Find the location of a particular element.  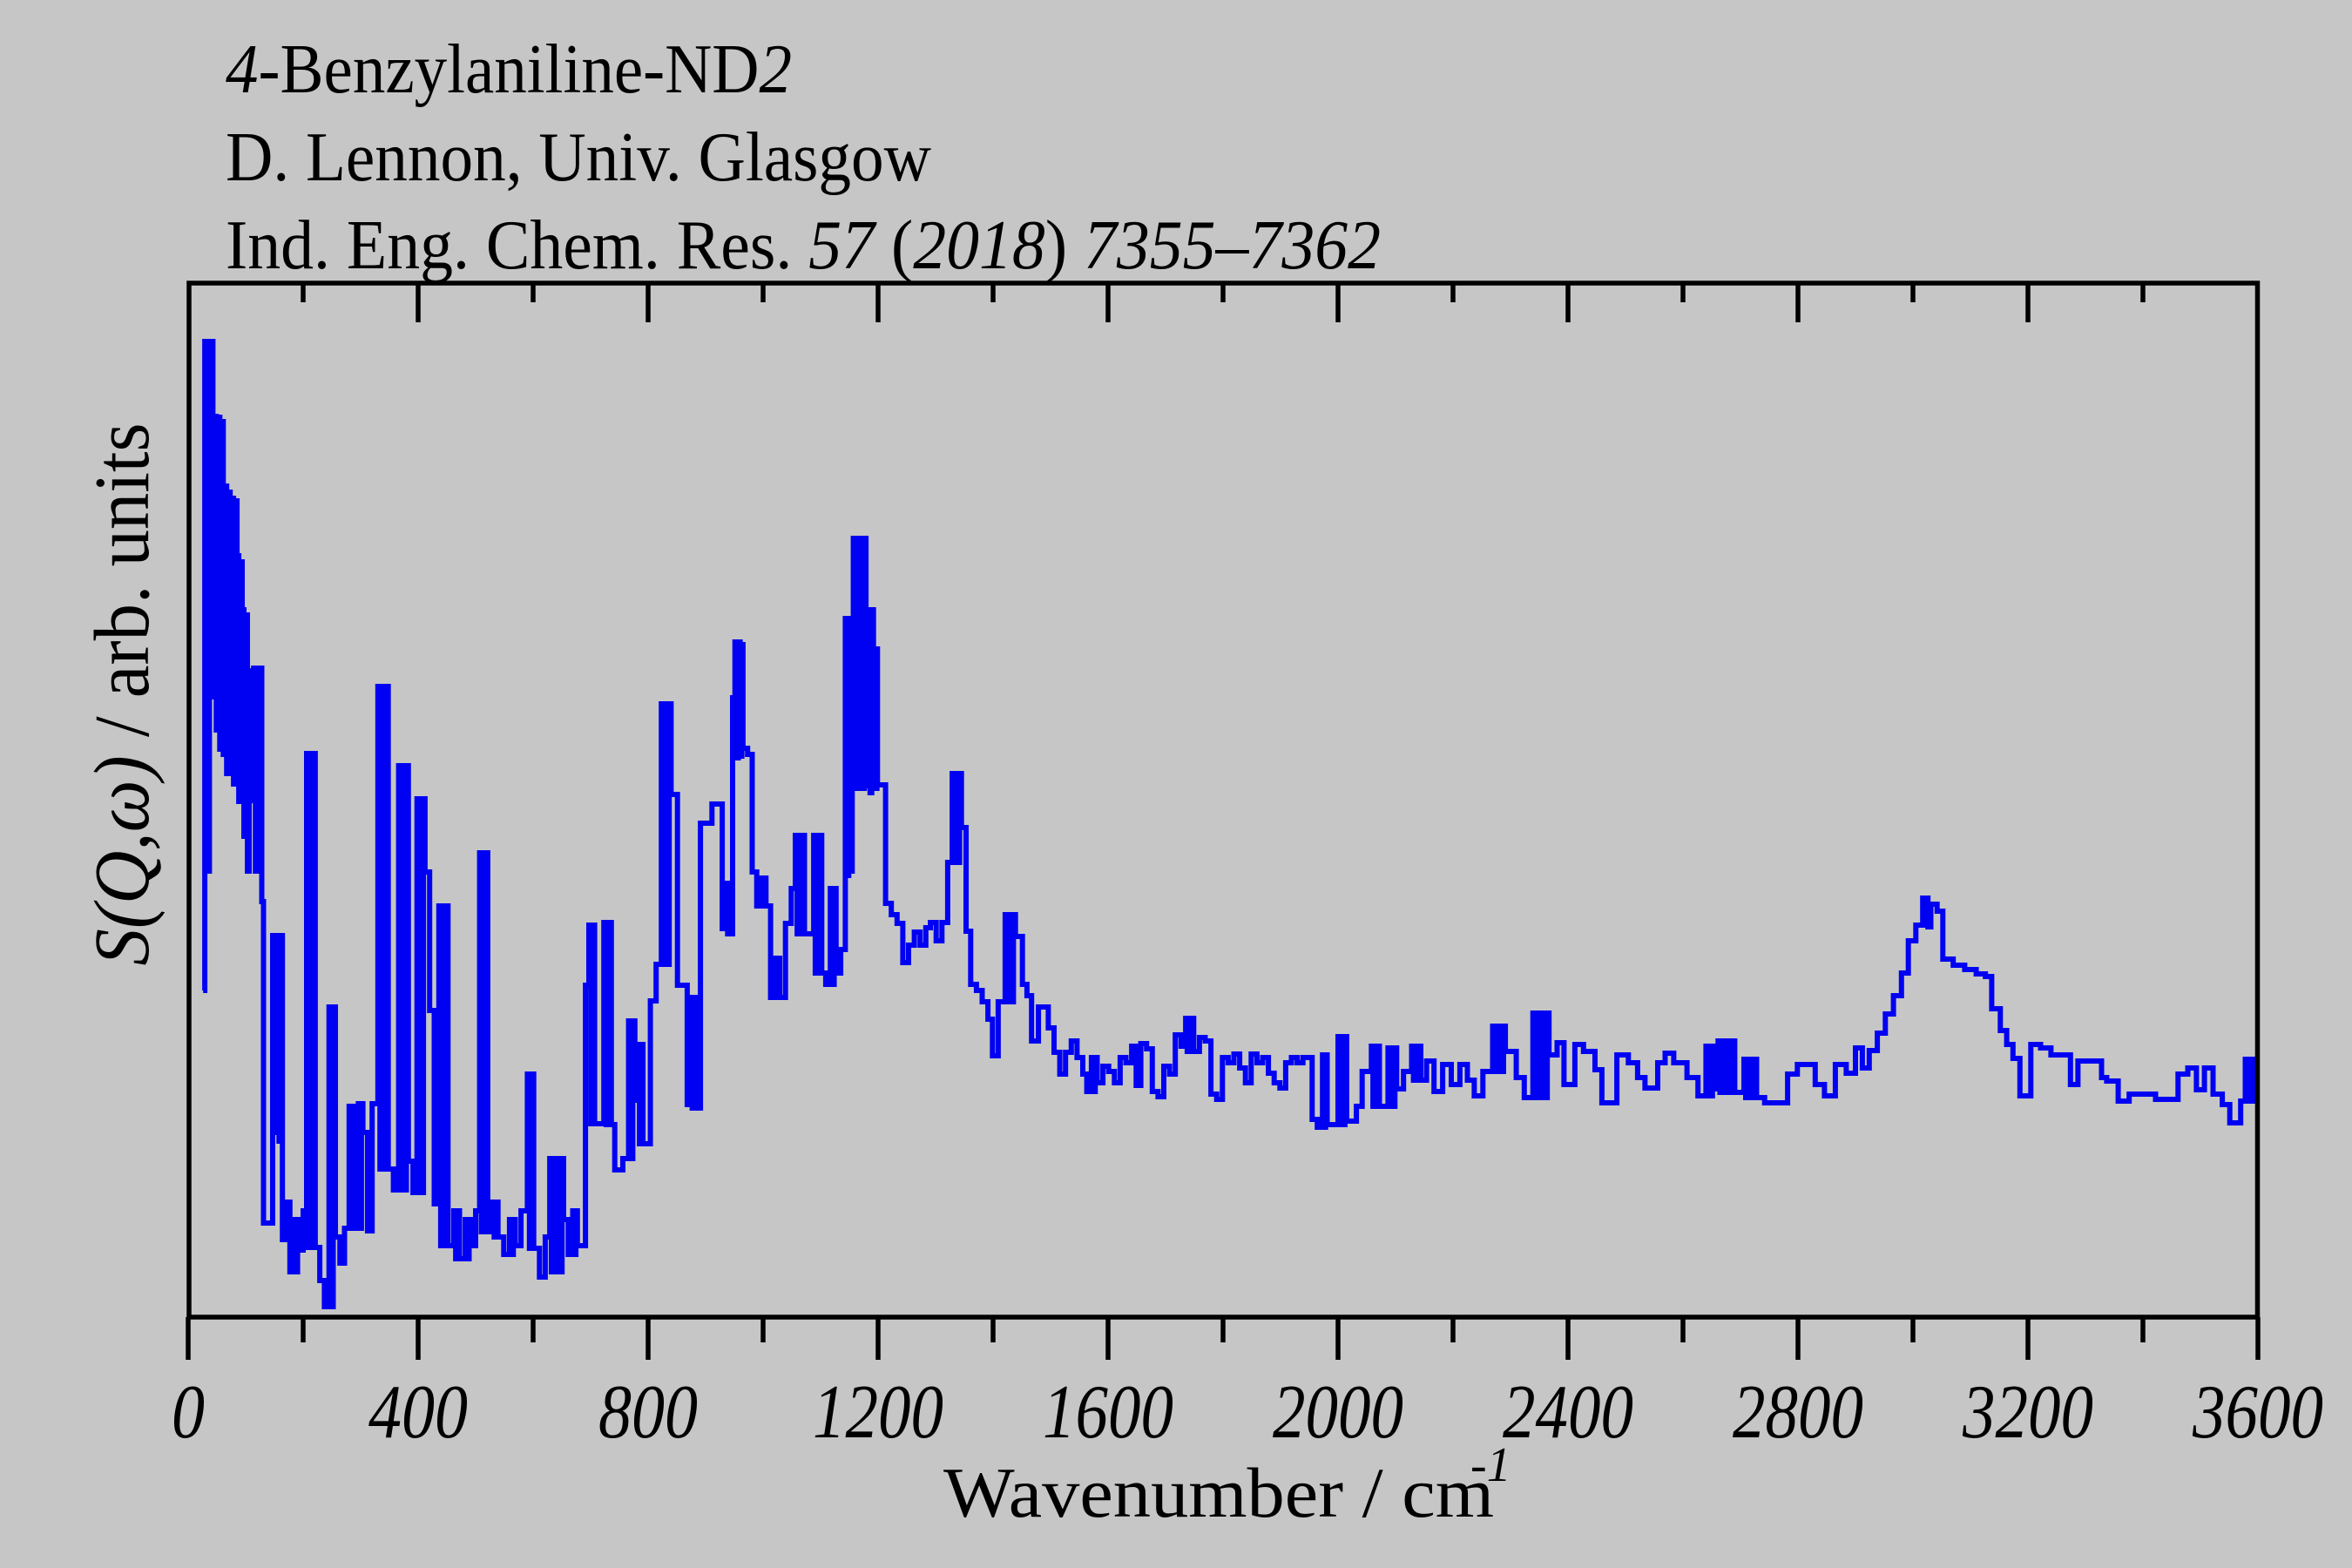

svg-text: 1600 is located at coordinates (1108, 1412).